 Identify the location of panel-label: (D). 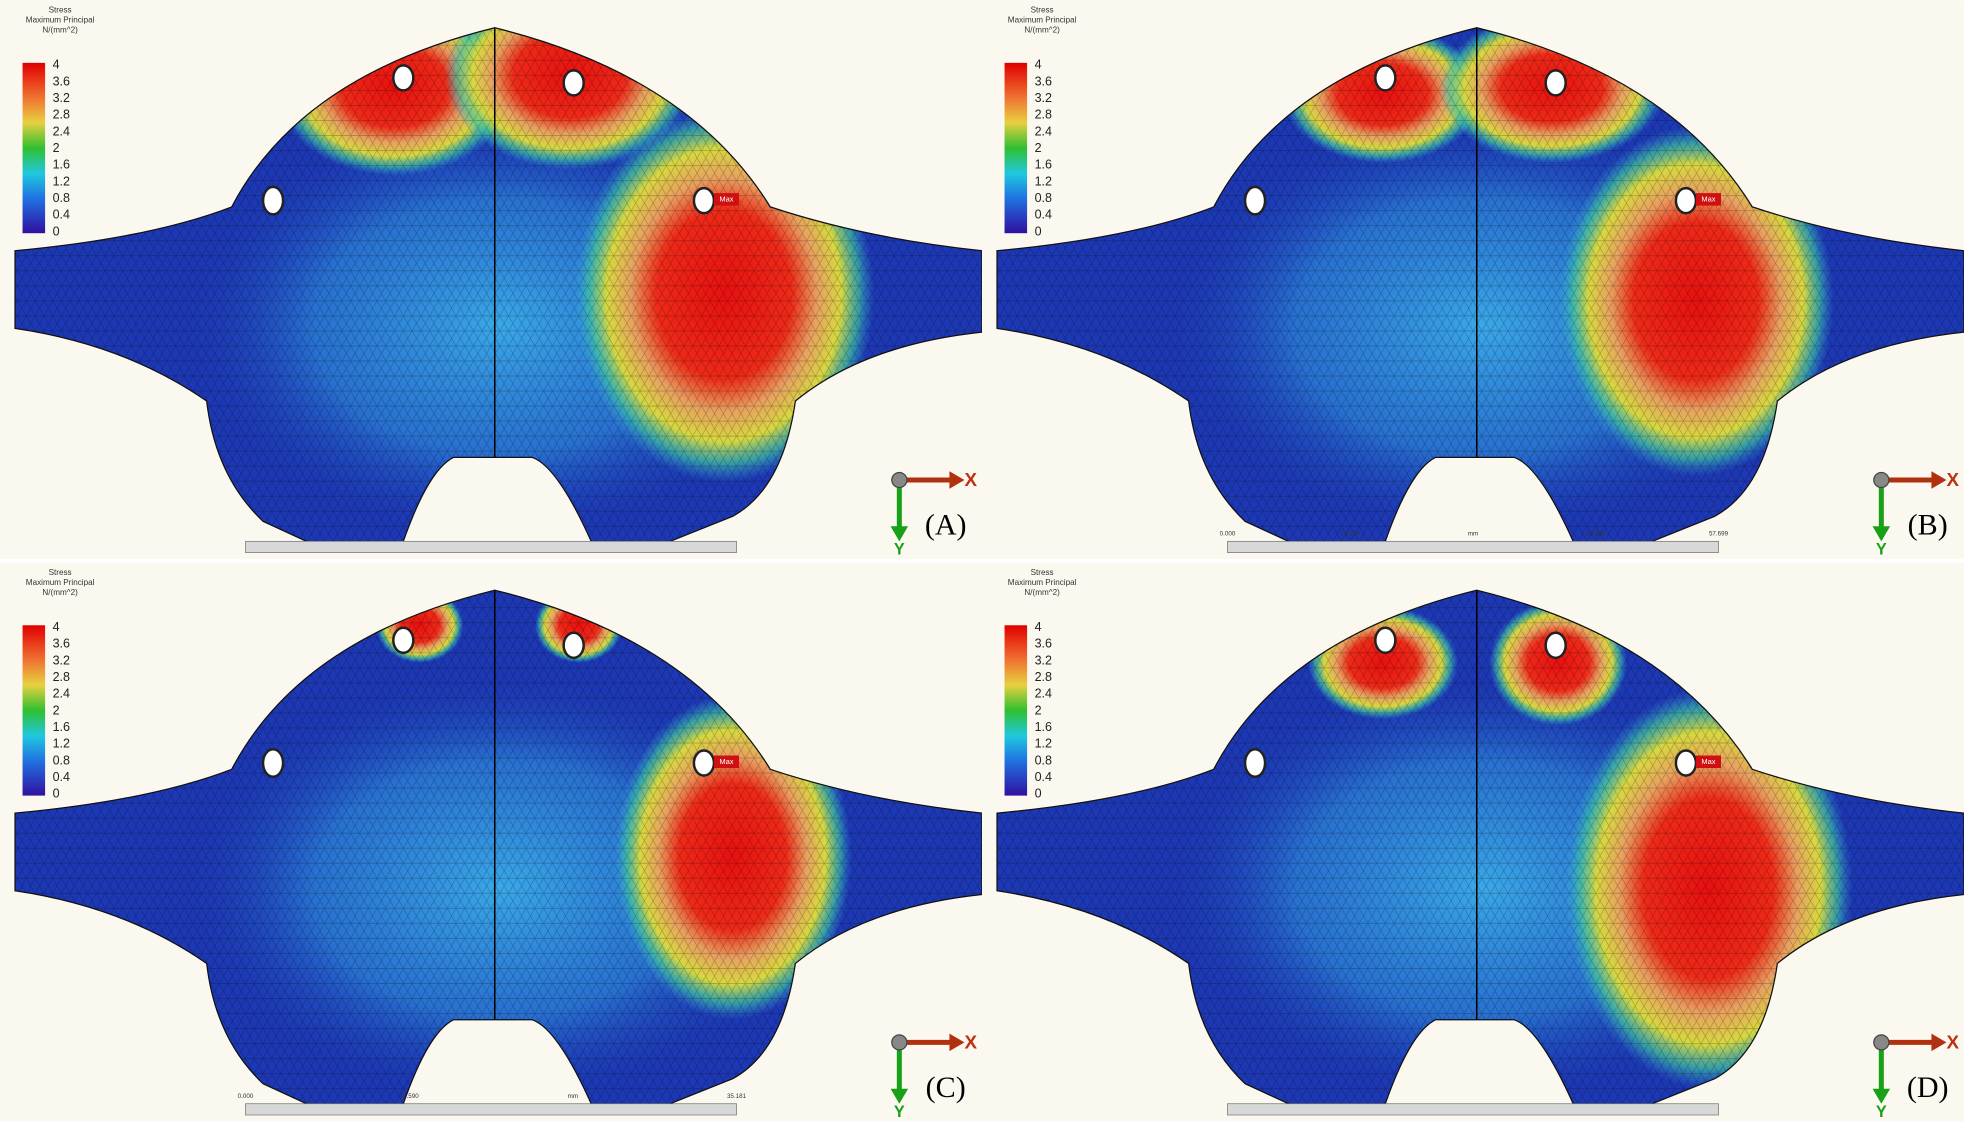
(1928, 1087).